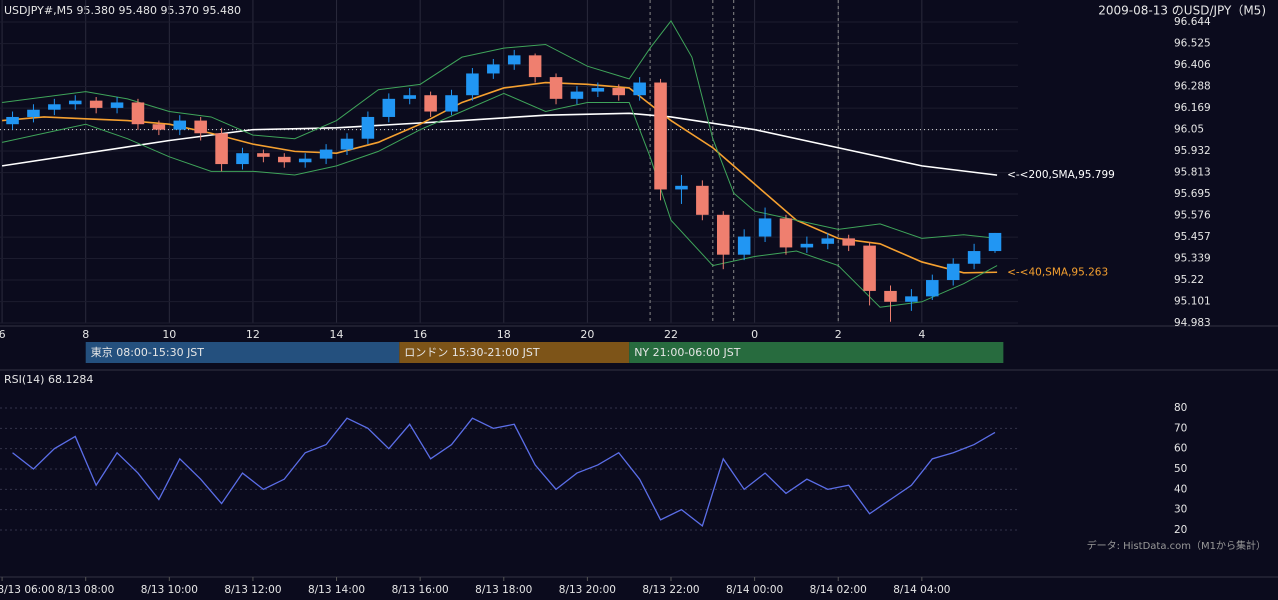 The height and width of the screenshot is (600, 1278). Describe the element at coordinates (1182, 11) in the screenshot. I see `chart-title: 2009-08-13 のUSD/JPY（M5)` at that location.